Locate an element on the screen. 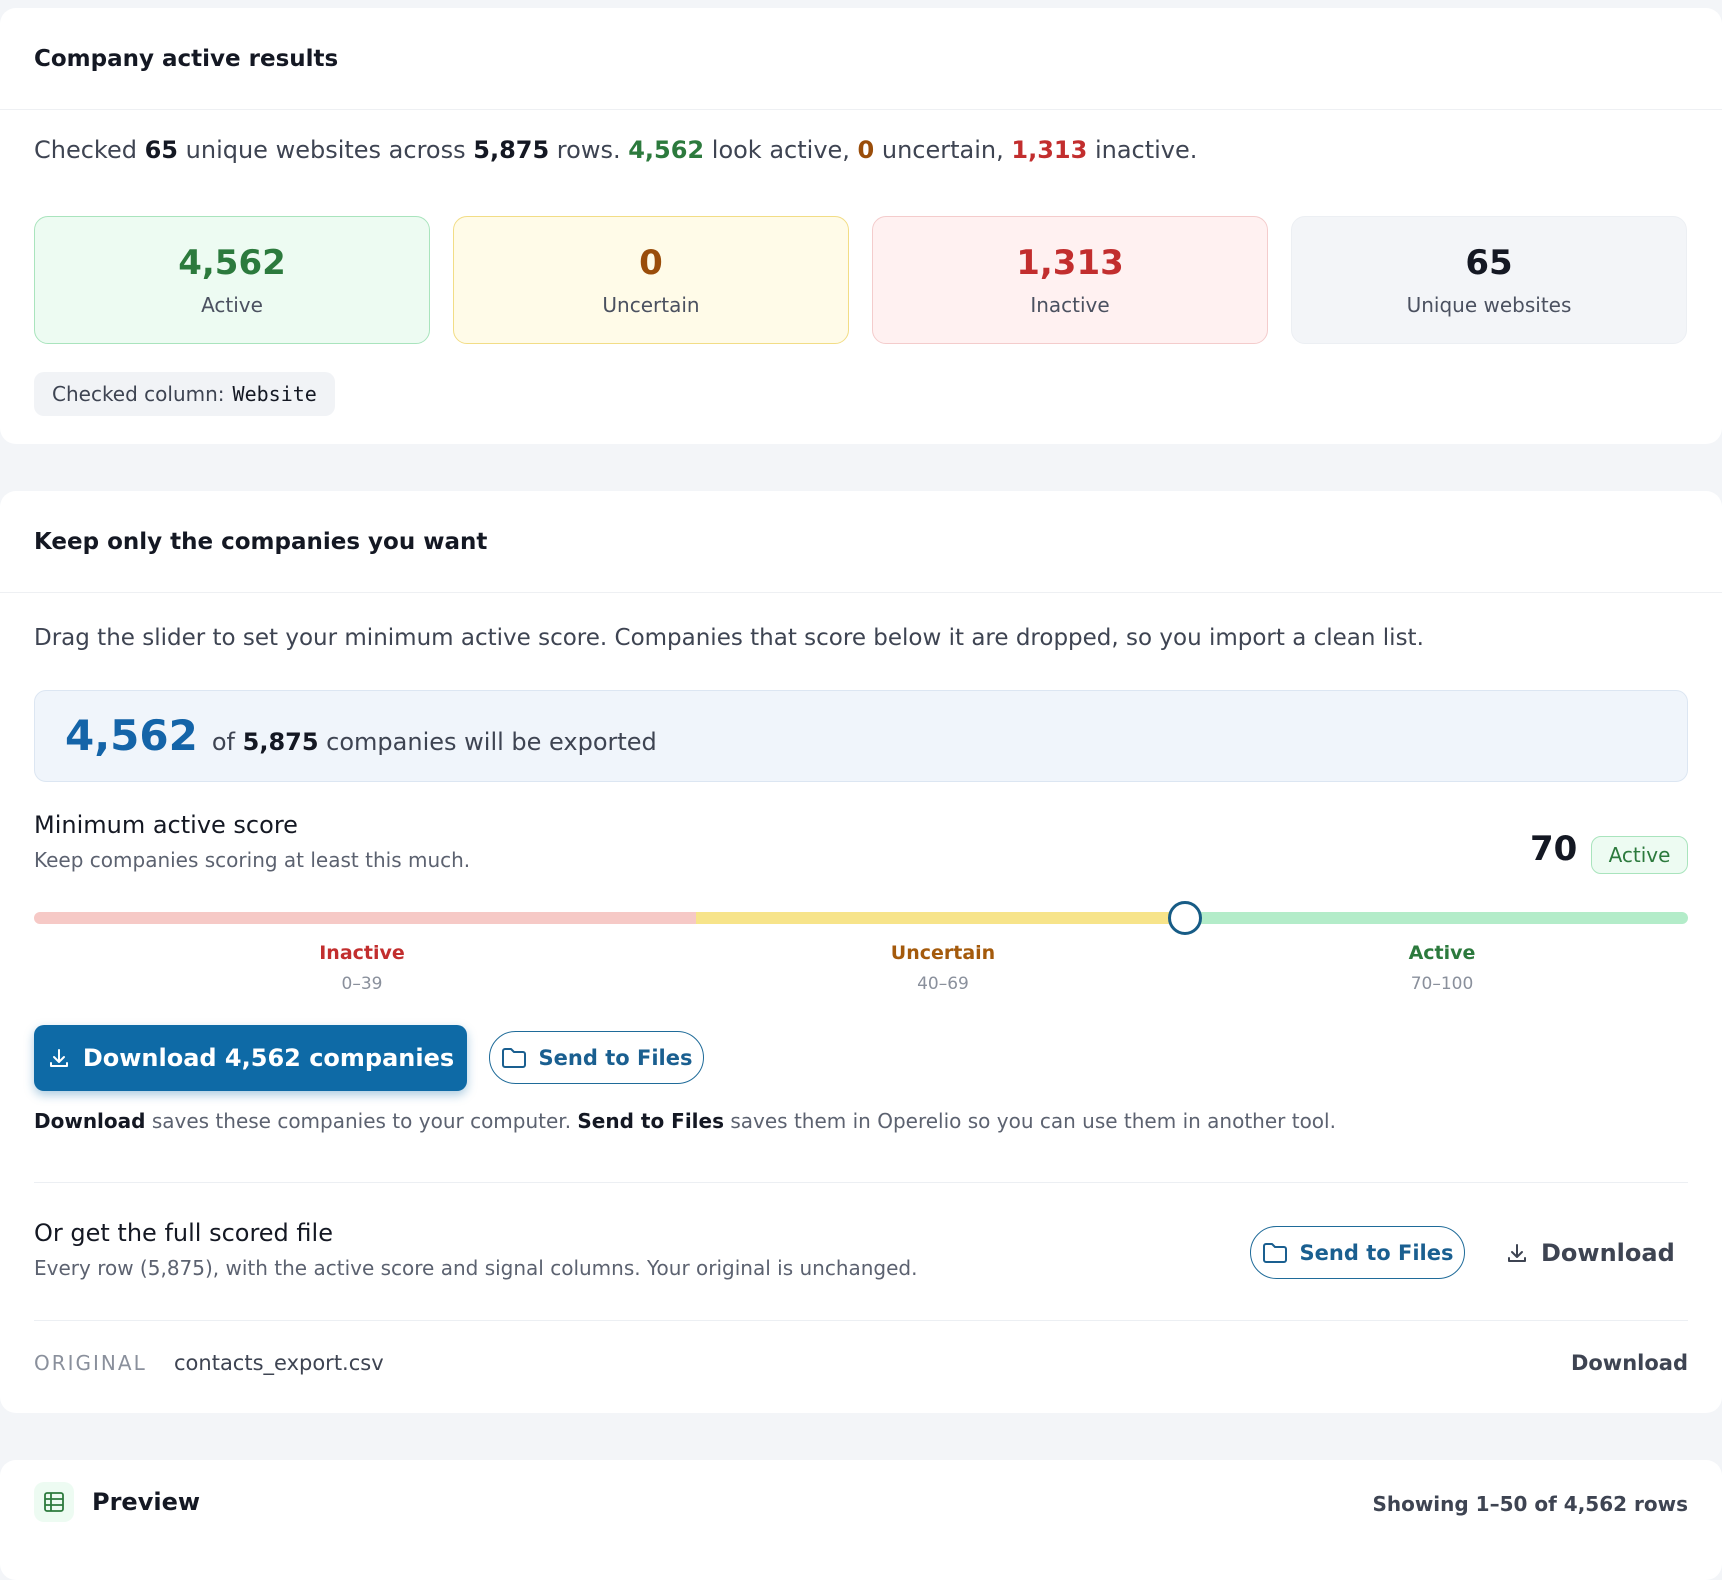 The width and height of the screenshot is (1722, 1580). stat-inactive: 1,313 Inactive is located at coordinates (1070, 280).